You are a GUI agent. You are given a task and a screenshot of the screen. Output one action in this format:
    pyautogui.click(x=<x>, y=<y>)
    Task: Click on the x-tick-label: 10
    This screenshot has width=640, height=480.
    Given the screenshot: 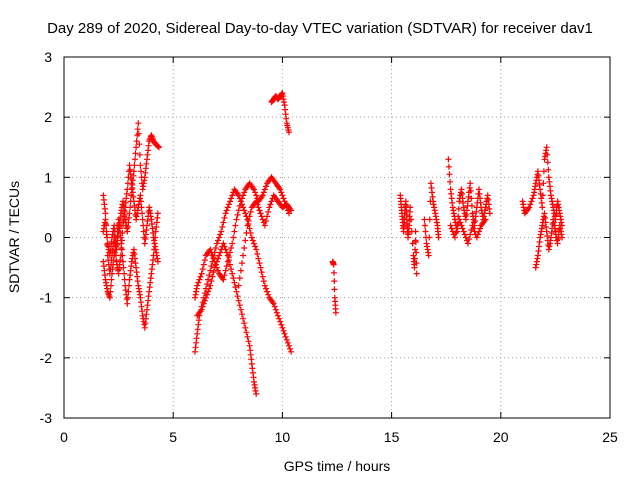 What is the action you would take?
    pyautogui.click(x=283, y=437)
    